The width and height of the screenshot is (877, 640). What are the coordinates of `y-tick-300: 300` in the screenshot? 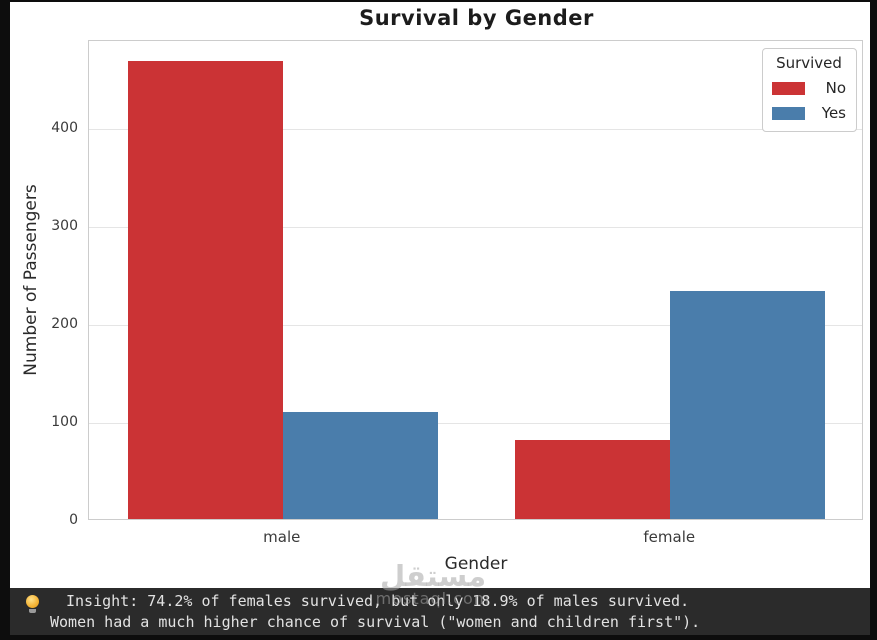 It's located at (64, 226).